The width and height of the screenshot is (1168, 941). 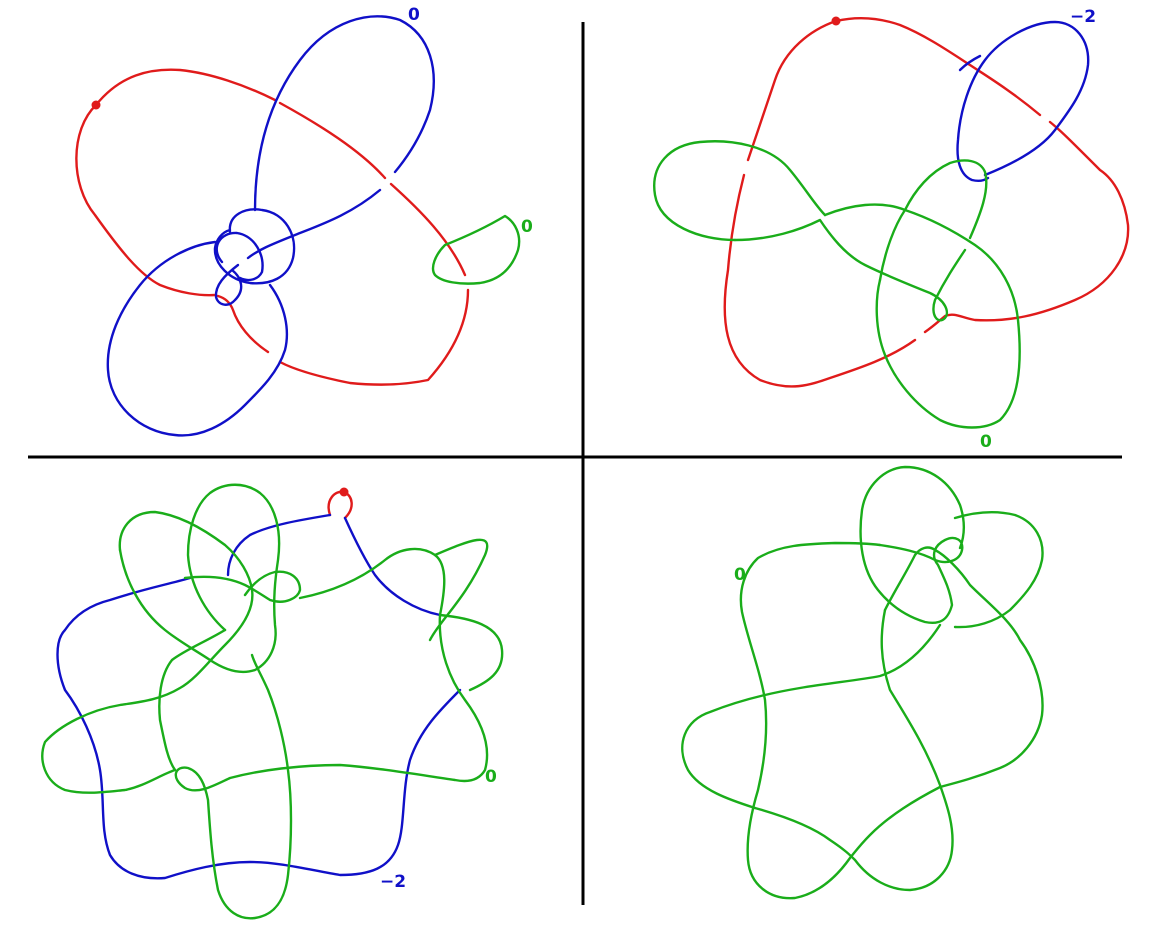 I want to click on panel-bottom-right: 0, so click(x=862, y=682).